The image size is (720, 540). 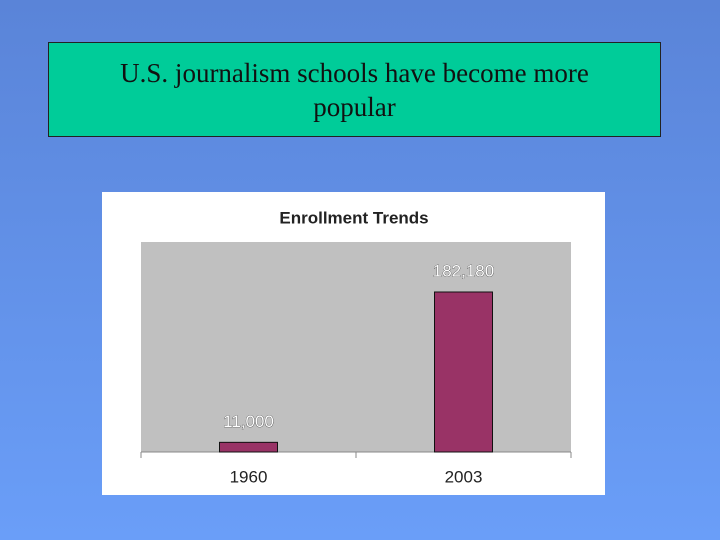 What do you see at coordinates (249, 476) in the screenshot?
I see `x-tick-label: 1960` at bounding box center [249, 476].